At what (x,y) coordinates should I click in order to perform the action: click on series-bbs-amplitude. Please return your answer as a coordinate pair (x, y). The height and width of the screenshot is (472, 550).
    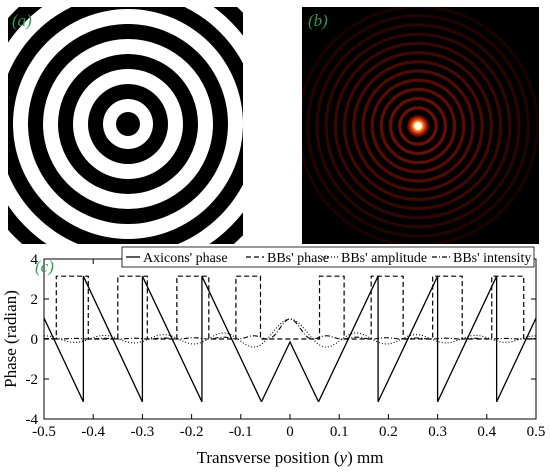
    Looking at the image, I should click on (290, 333).